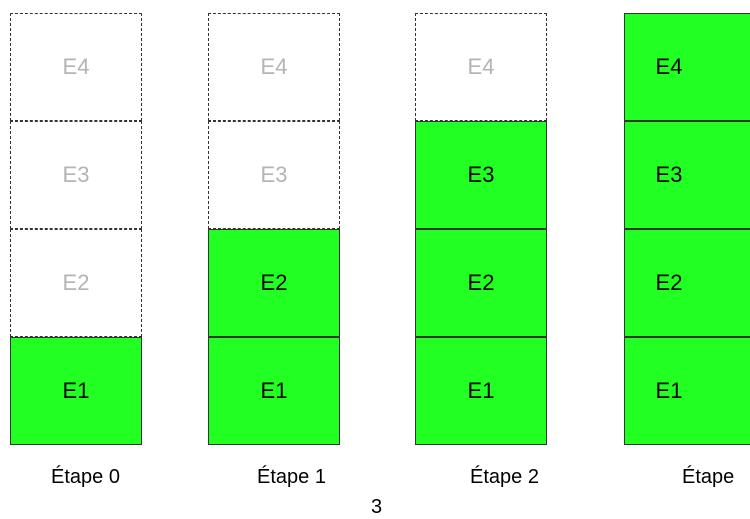  Describe the element at coordinates (687, 175) in the screenshot. I see `stage-3-cell-e3: E3` at that location.